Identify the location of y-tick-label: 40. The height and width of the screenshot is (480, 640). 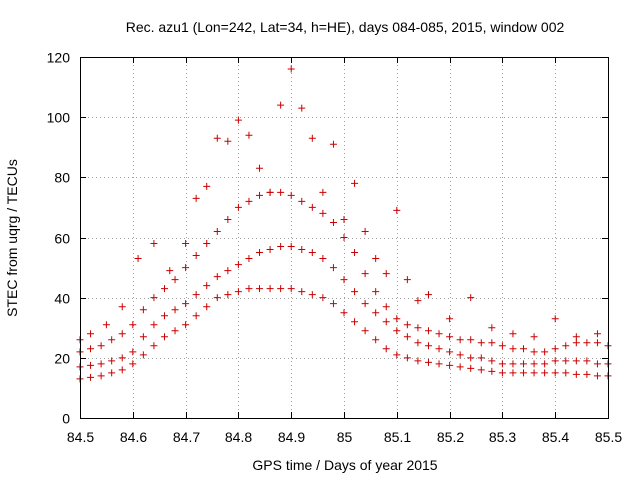
(62, 299).